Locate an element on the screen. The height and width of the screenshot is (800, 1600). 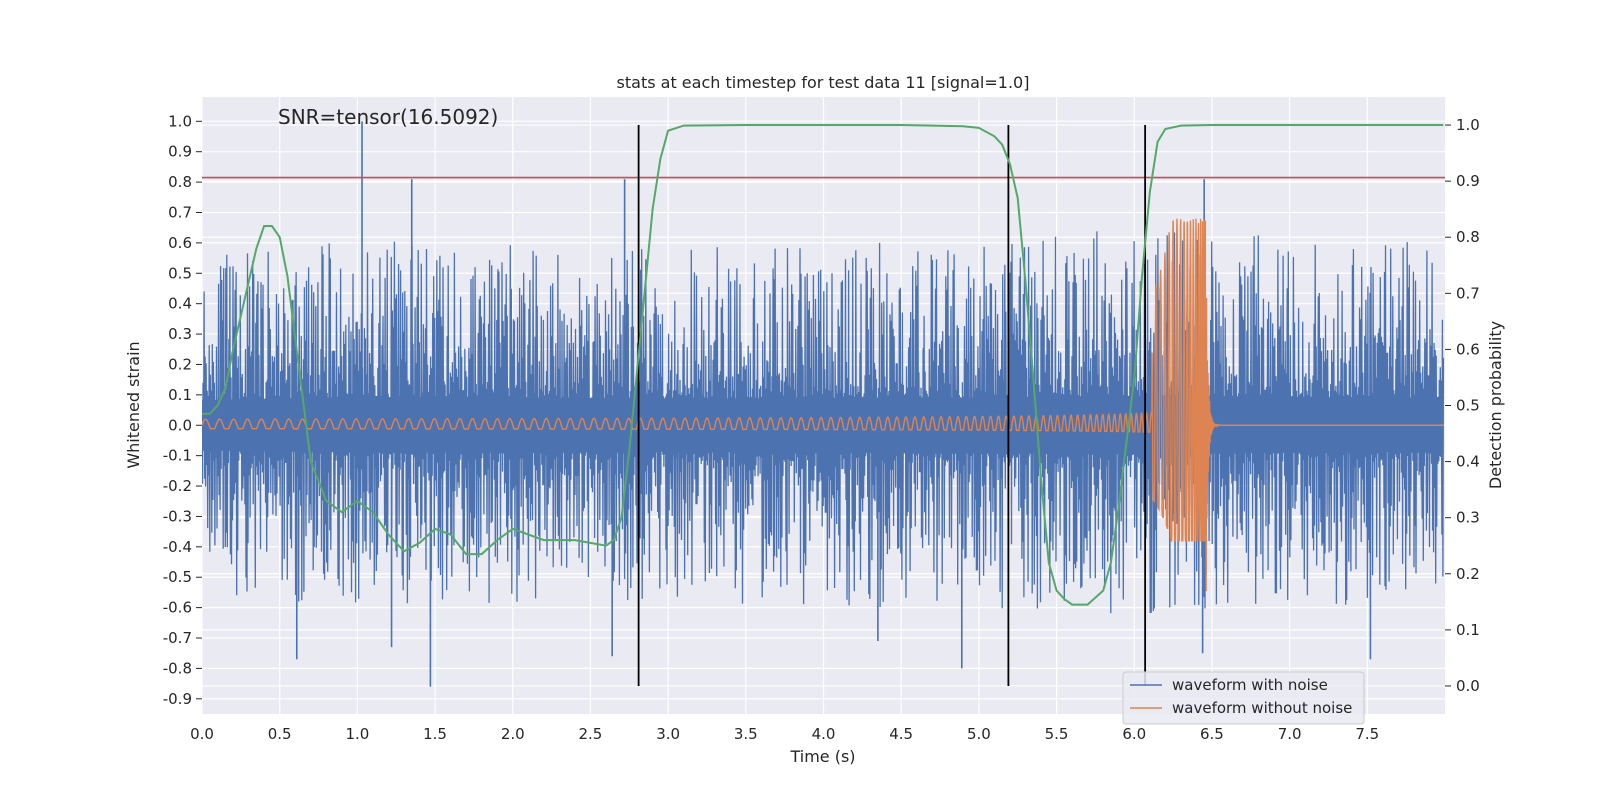
y-tick-label-left: 0.0 is located at coordinates (180, 425).